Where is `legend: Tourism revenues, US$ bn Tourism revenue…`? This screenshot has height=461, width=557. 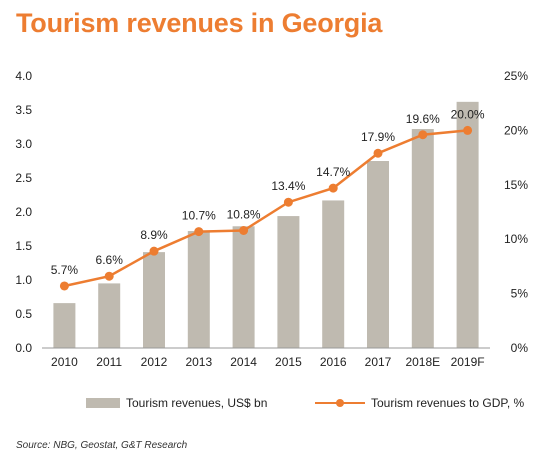
legend: Tourism revenues, US$ bn Tourism revenue… is located at coordinates (305, 403).